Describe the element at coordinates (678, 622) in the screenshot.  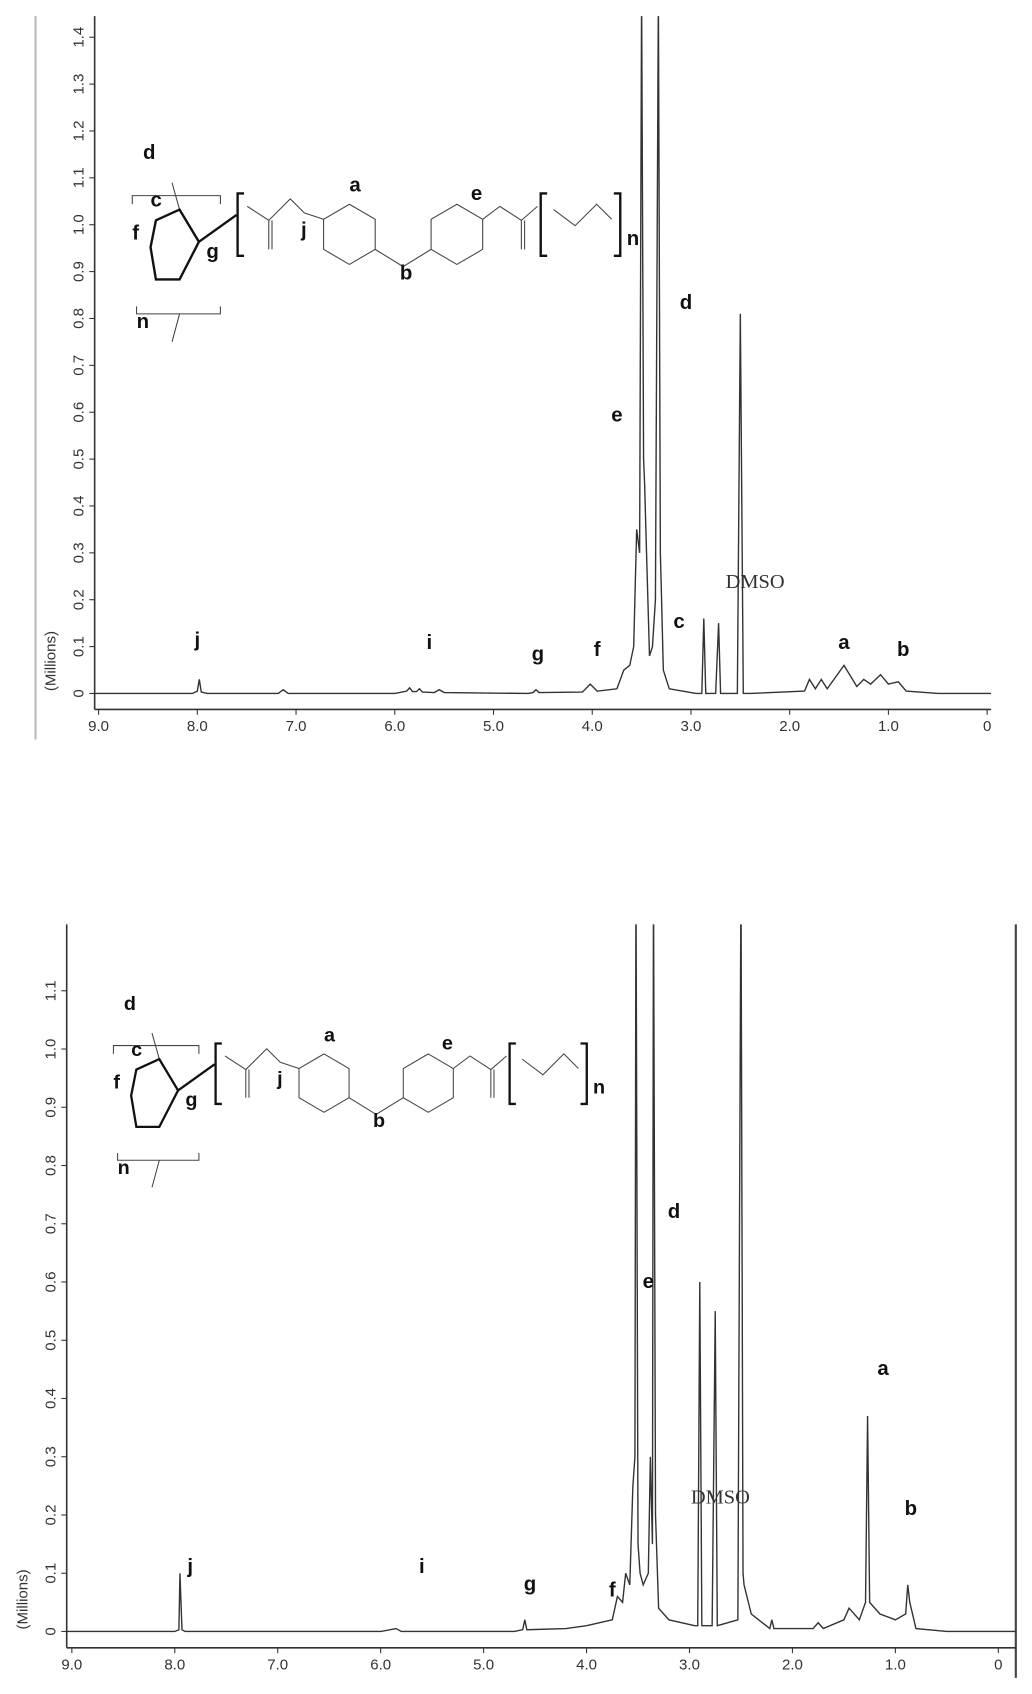
I see `peak-label: c` at that location.